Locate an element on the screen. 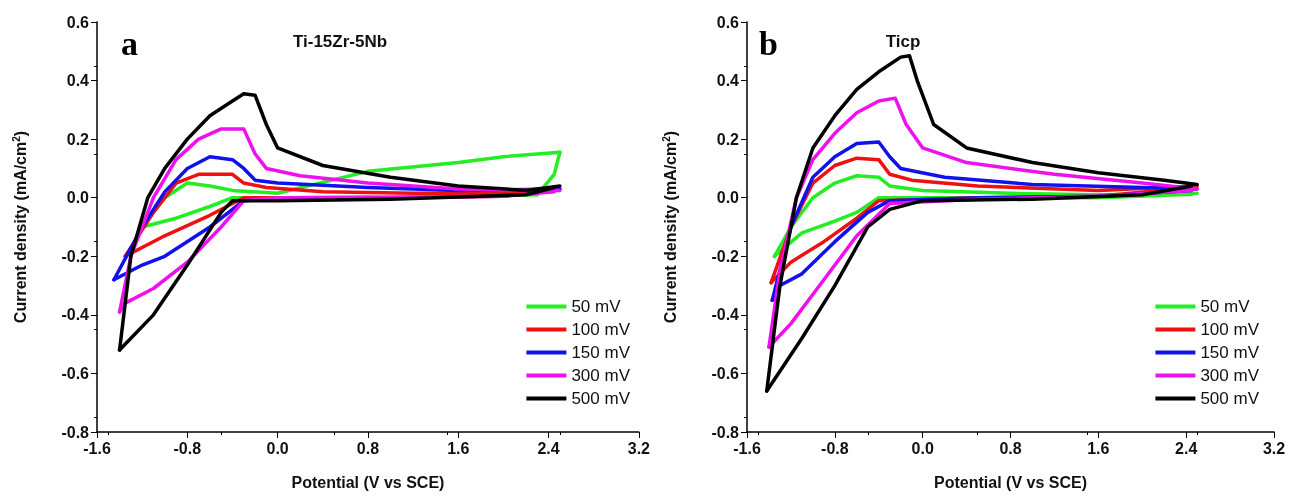 The image size is (1307, 502). text: Ti-15Zr-5Nb is located at coordinates (340, 41).